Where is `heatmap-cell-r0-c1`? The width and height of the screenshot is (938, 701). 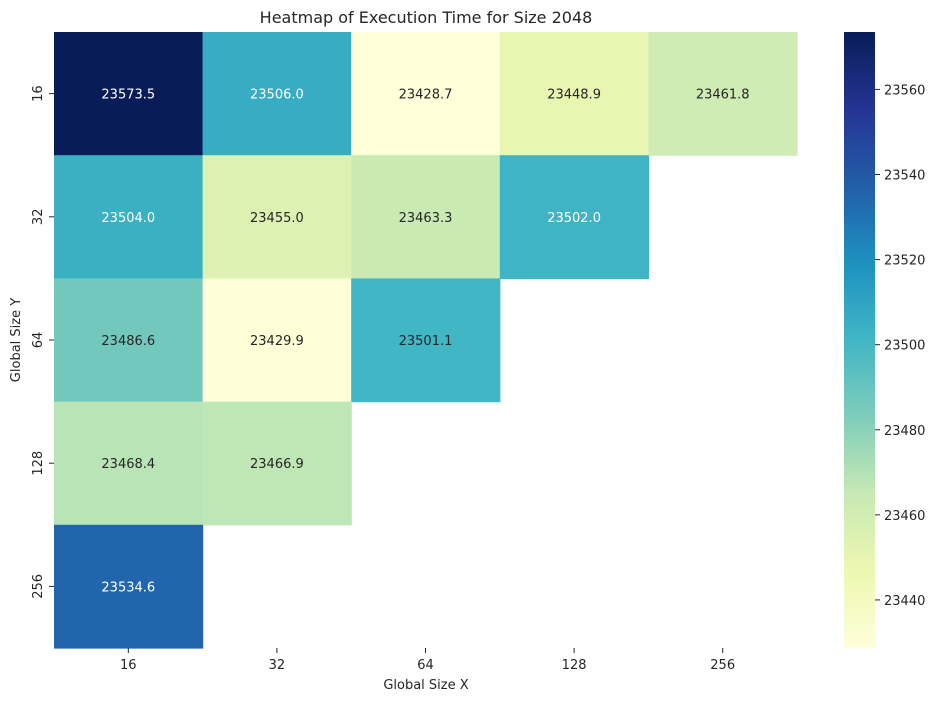
heatmap-cell-r0-c1 is located at coordinates (277, 94).